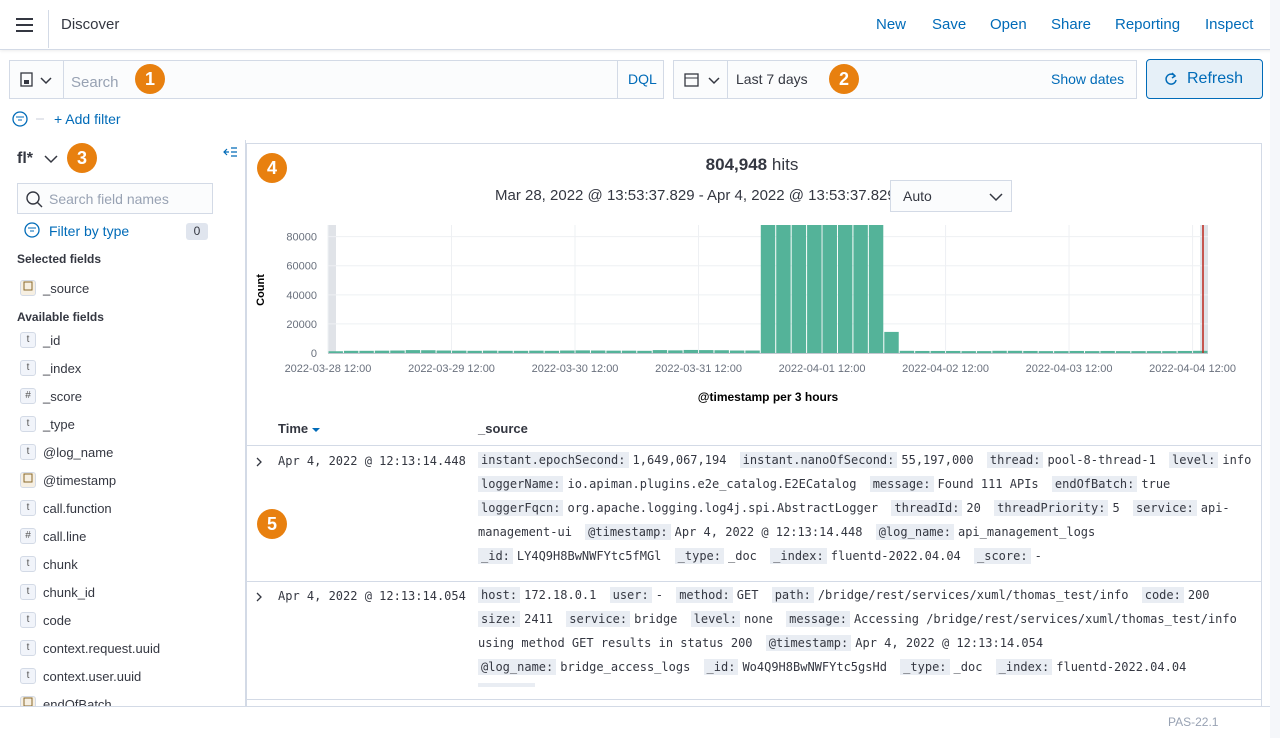  I want to click on field: t context.user.uuid, so click(80, 676).